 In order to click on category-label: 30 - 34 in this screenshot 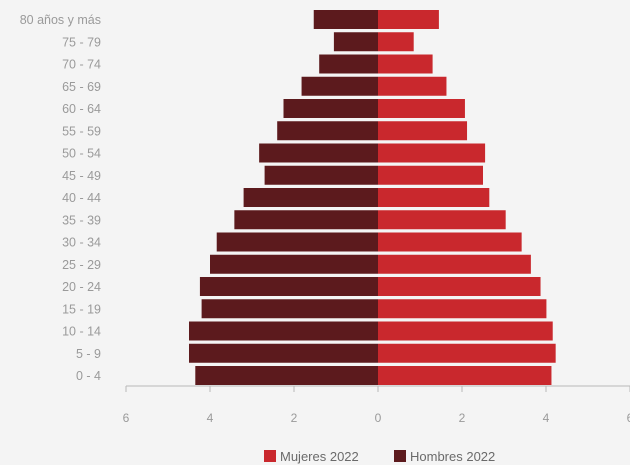, I will do `click(81, 243)`.